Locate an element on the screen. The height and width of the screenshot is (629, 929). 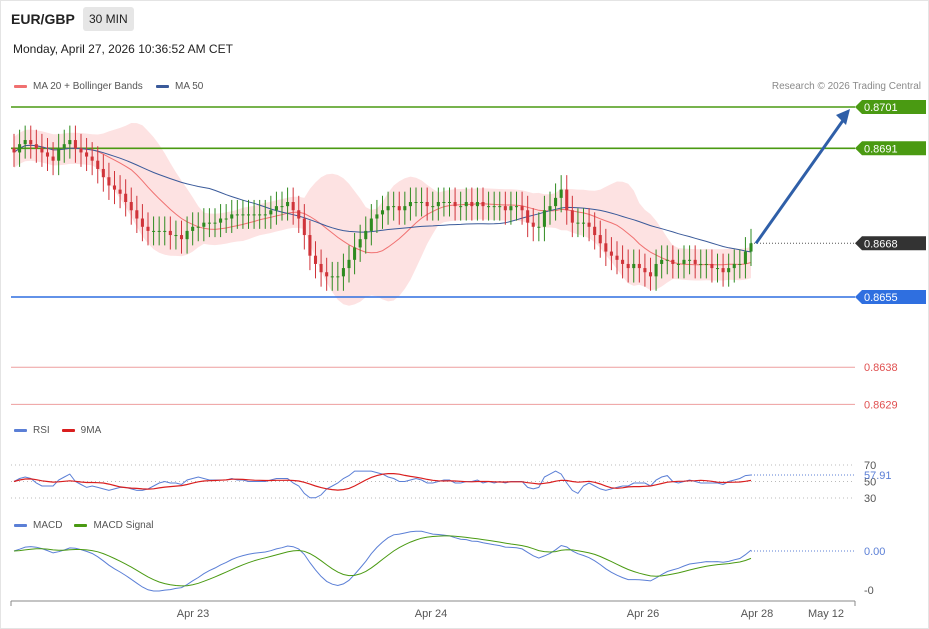
ma50-line is located at coordinates (382, 198).